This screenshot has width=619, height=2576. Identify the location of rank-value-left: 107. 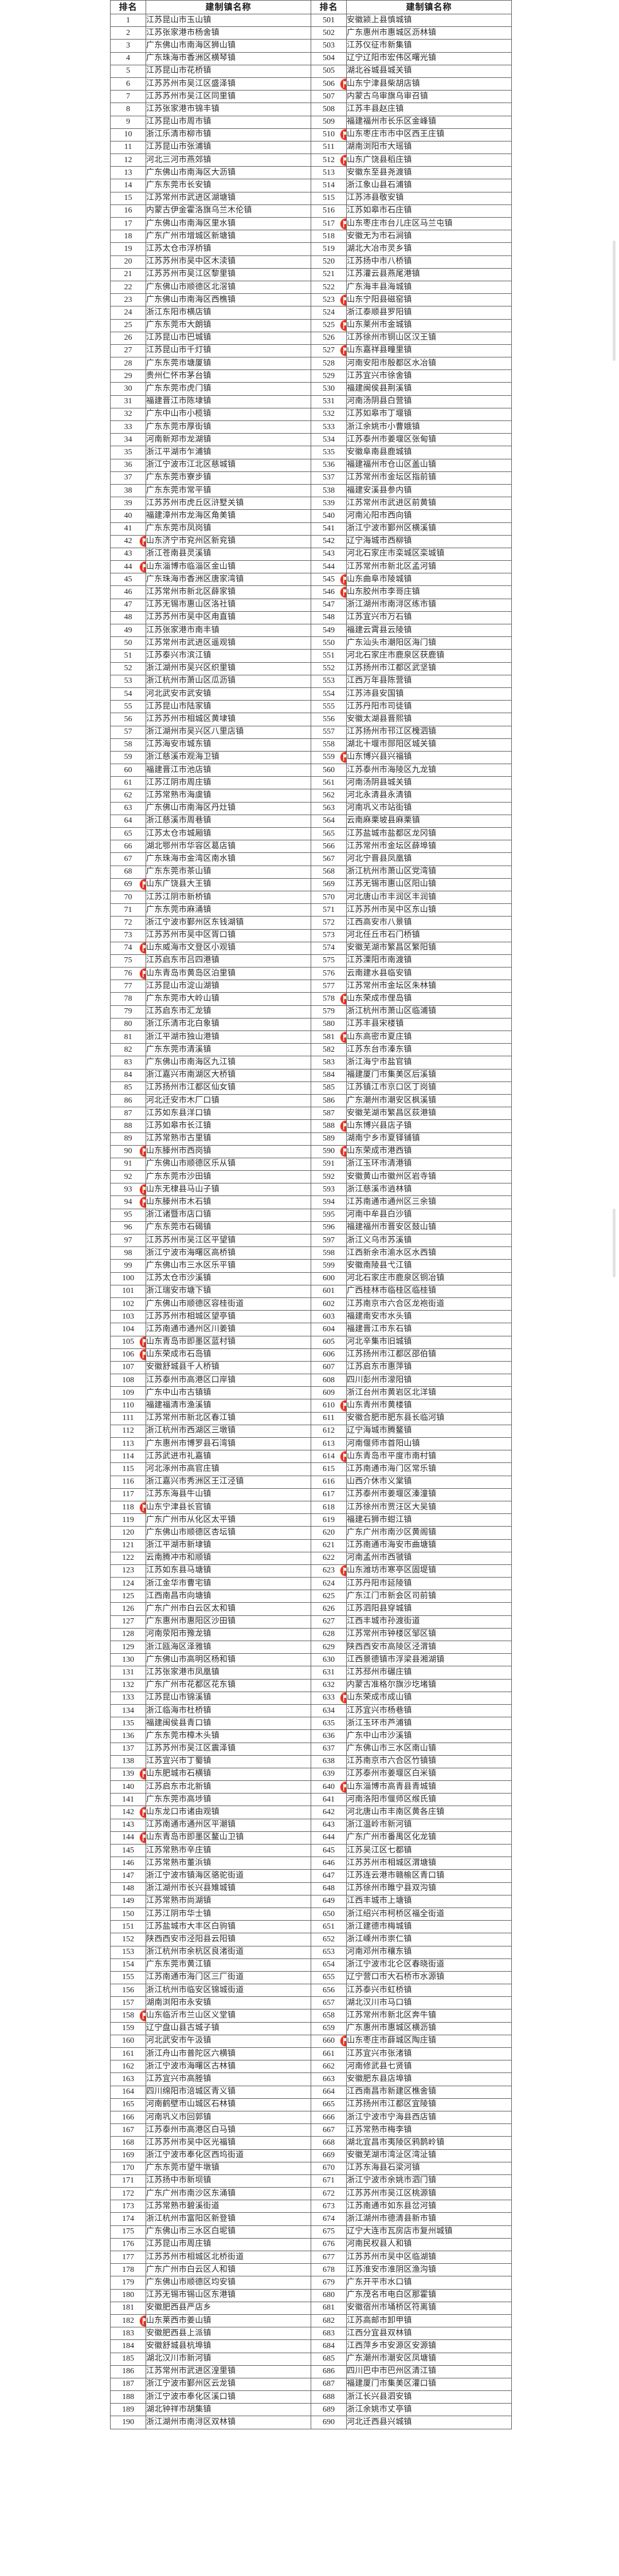
(128, 1367).